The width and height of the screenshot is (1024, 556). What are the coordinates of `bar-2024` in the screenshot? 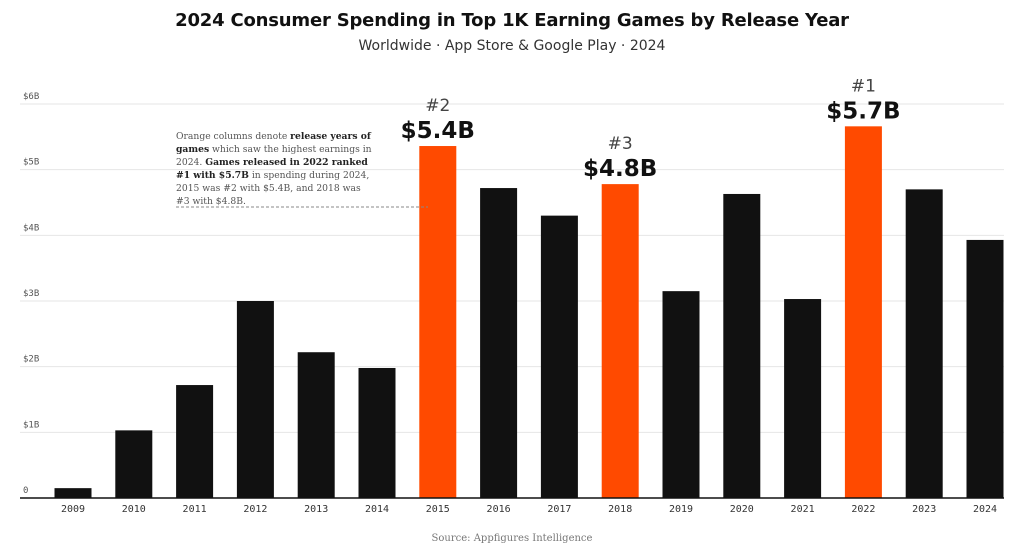 It's located at (985, 368).